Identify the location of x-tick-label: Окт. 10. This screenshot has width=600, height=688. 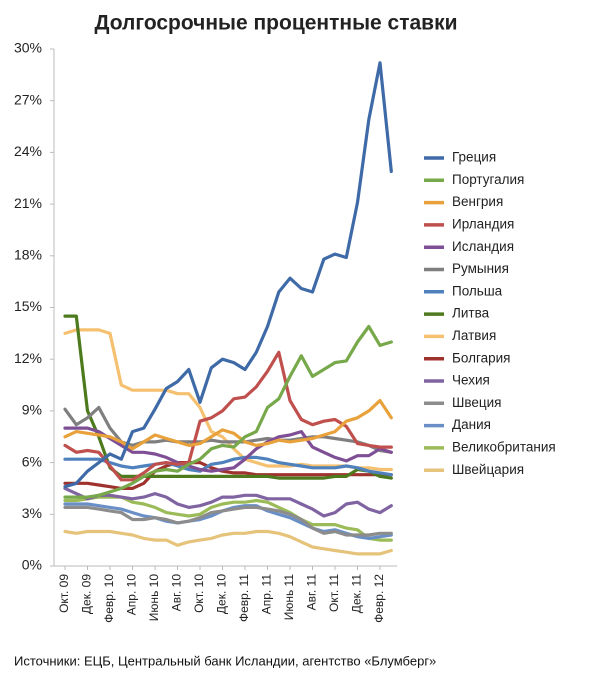
(199, 593).